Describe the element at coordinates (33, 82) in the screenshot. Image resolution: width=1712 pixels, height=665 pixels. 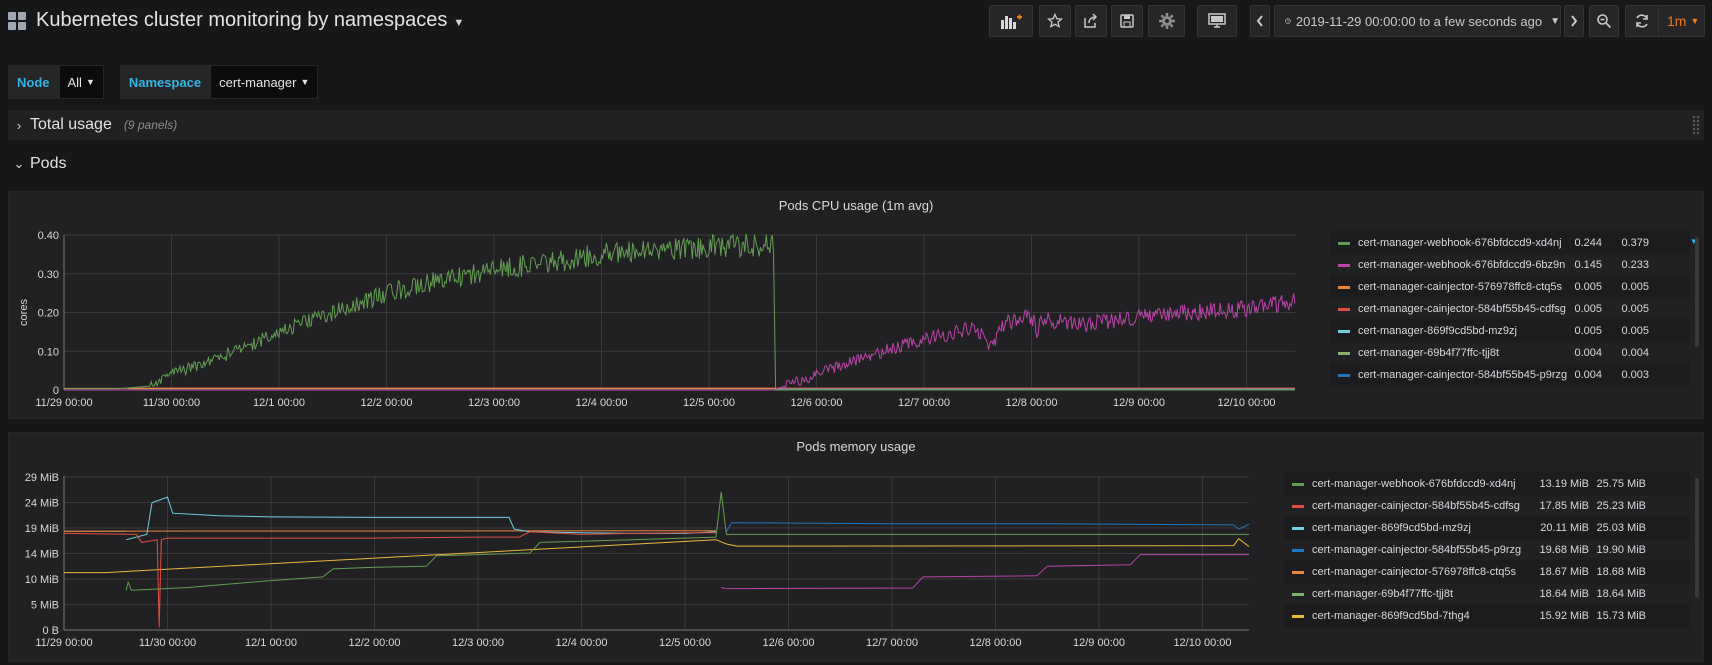
I see `variable-label-node: Node` at that location.